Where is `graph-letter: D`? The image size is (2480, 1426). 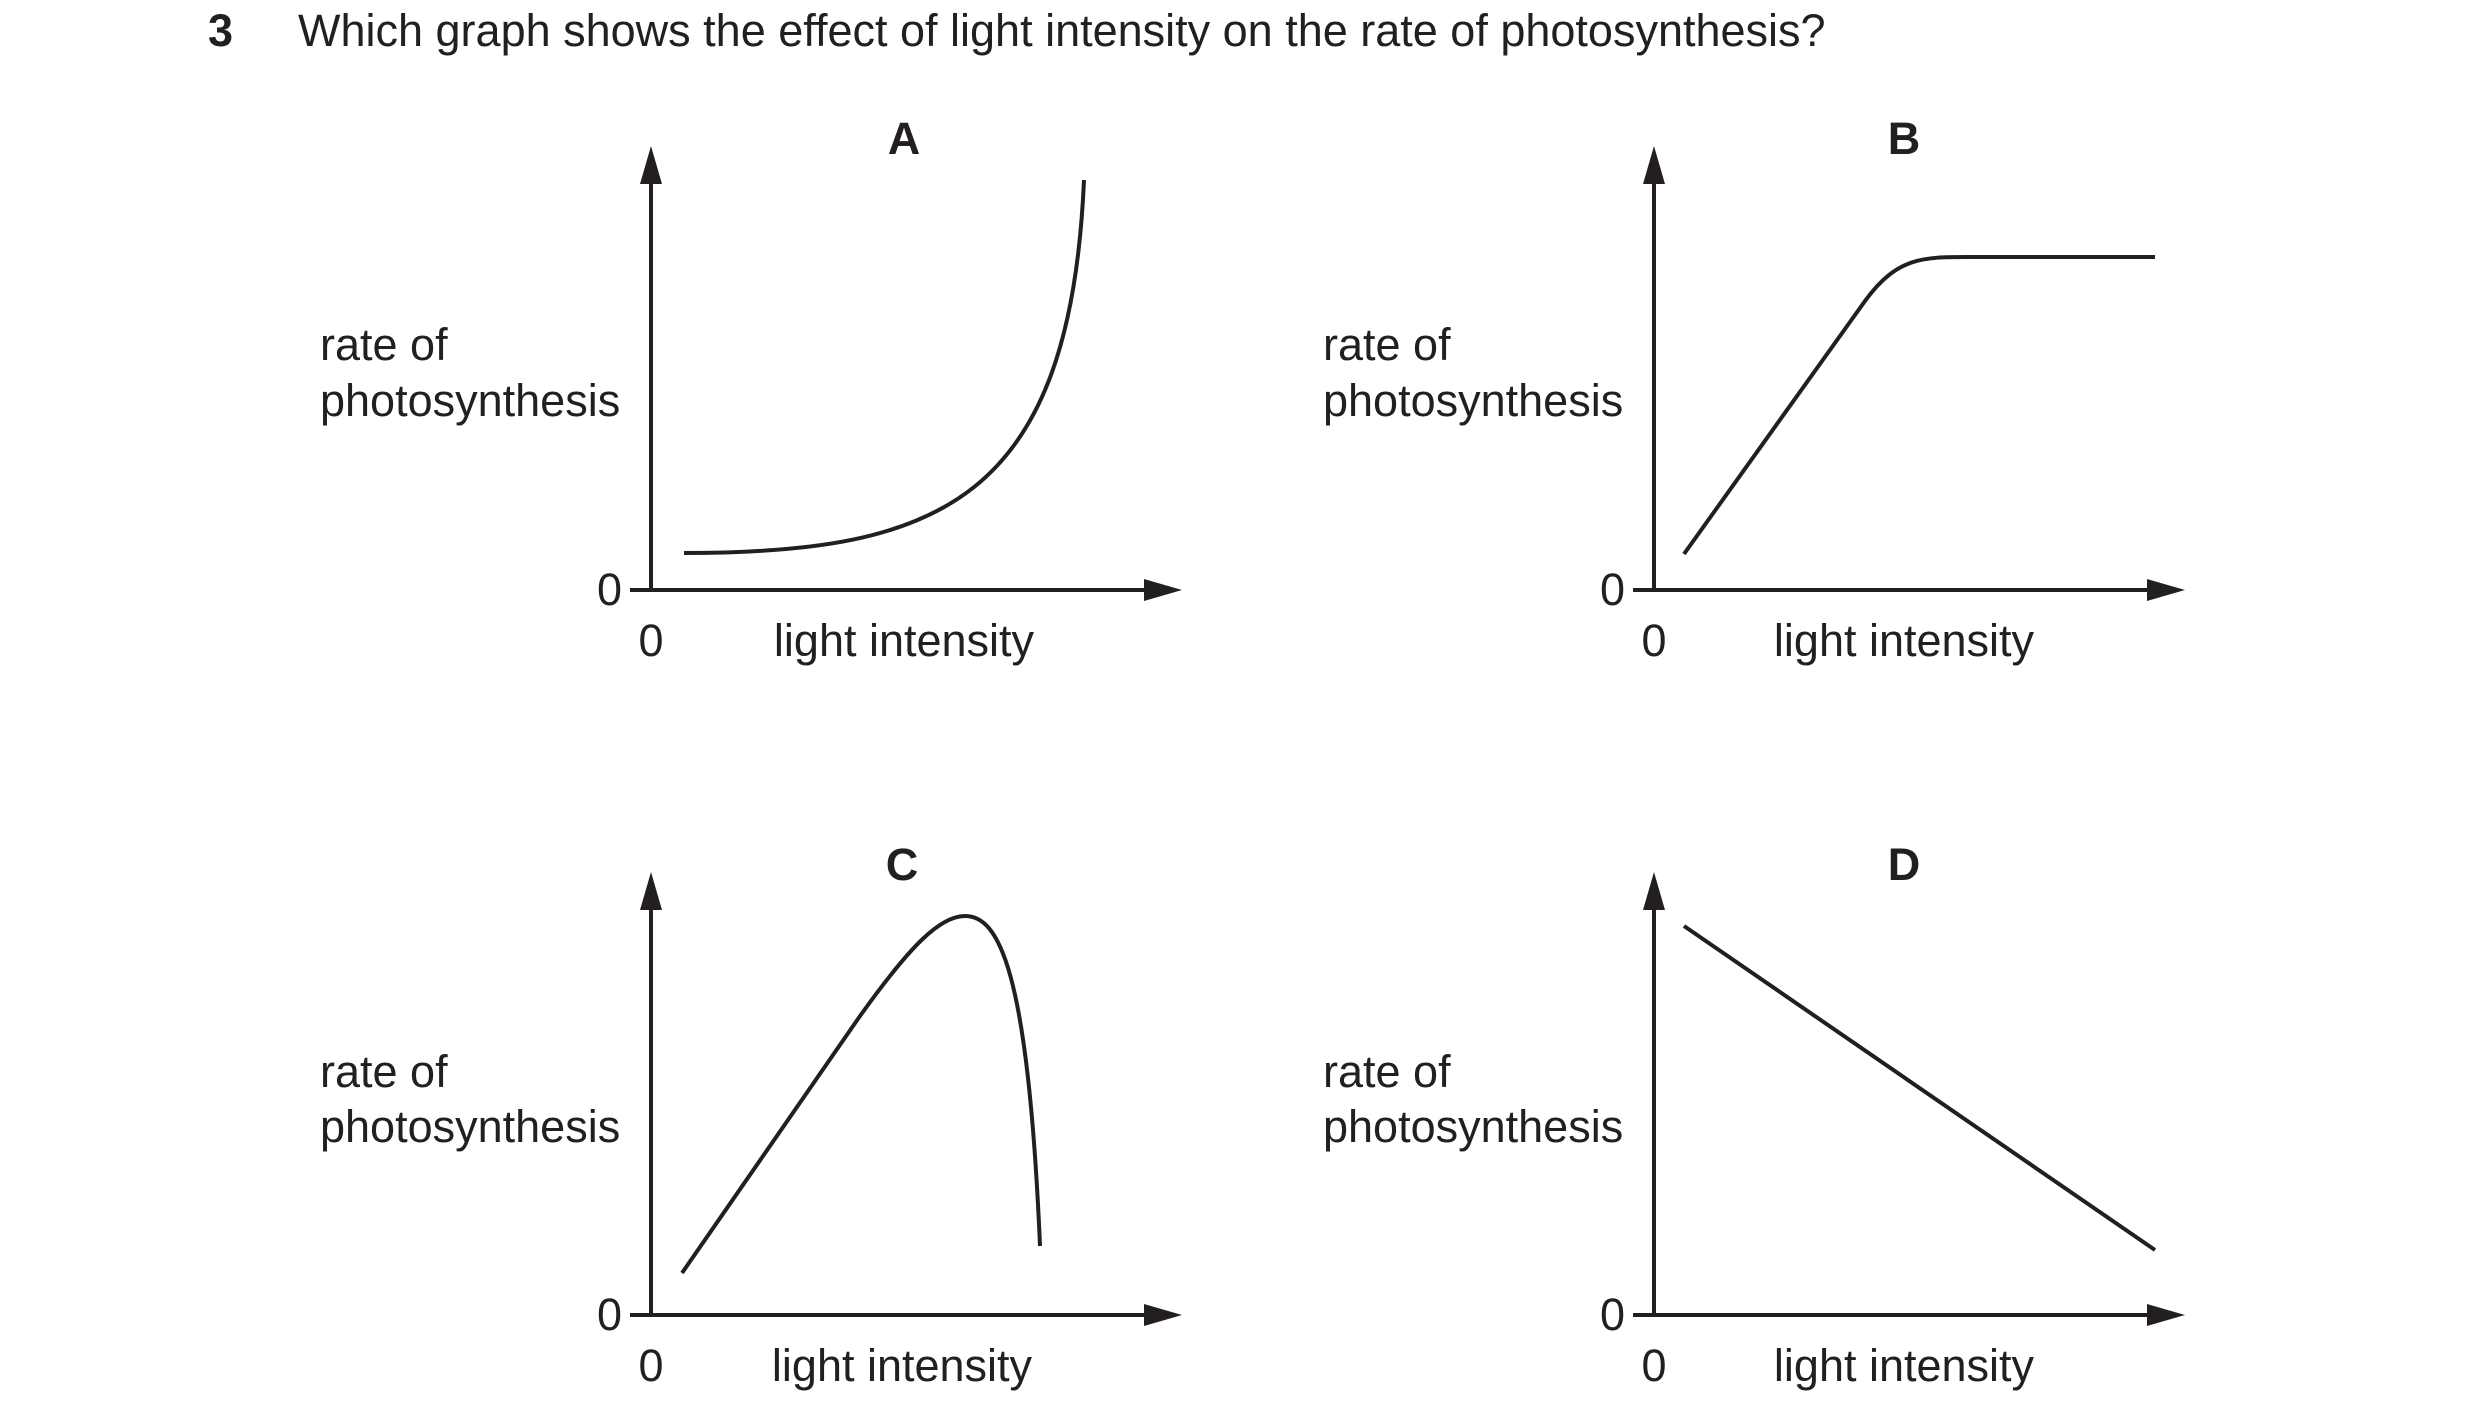
graph-letter: D is located at coordinates (1904, 864).